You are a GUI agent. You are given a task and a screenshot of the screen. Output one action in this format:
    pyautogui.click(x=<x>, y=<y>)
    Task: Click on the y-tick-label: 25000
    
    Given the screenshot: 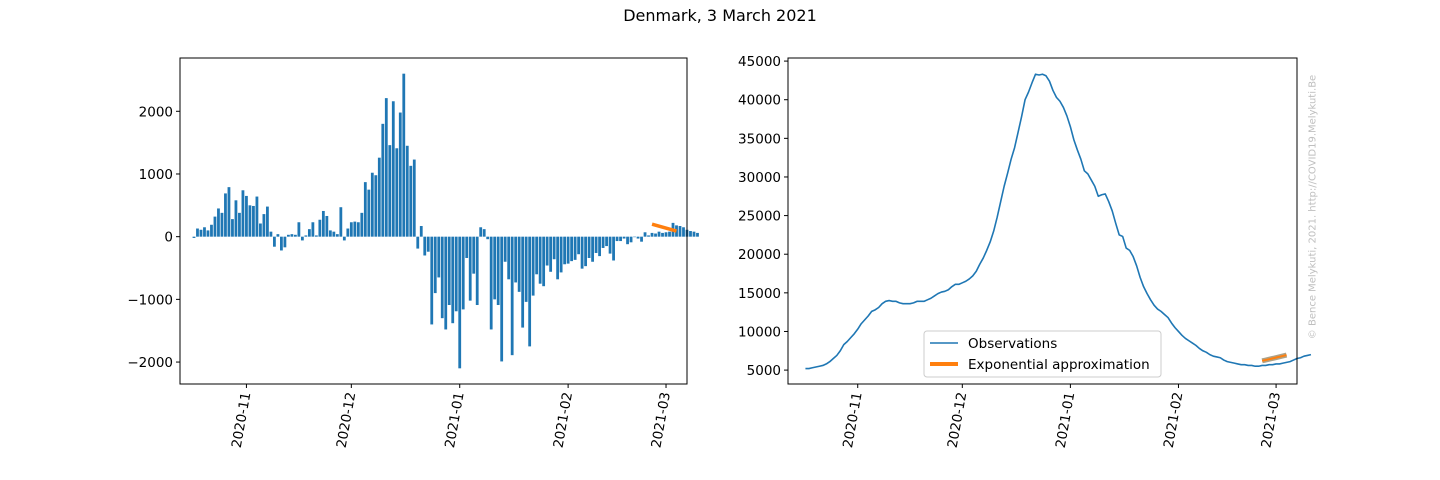 What is the action you would take?
    pyautogui.click(x=759, y=217)
    